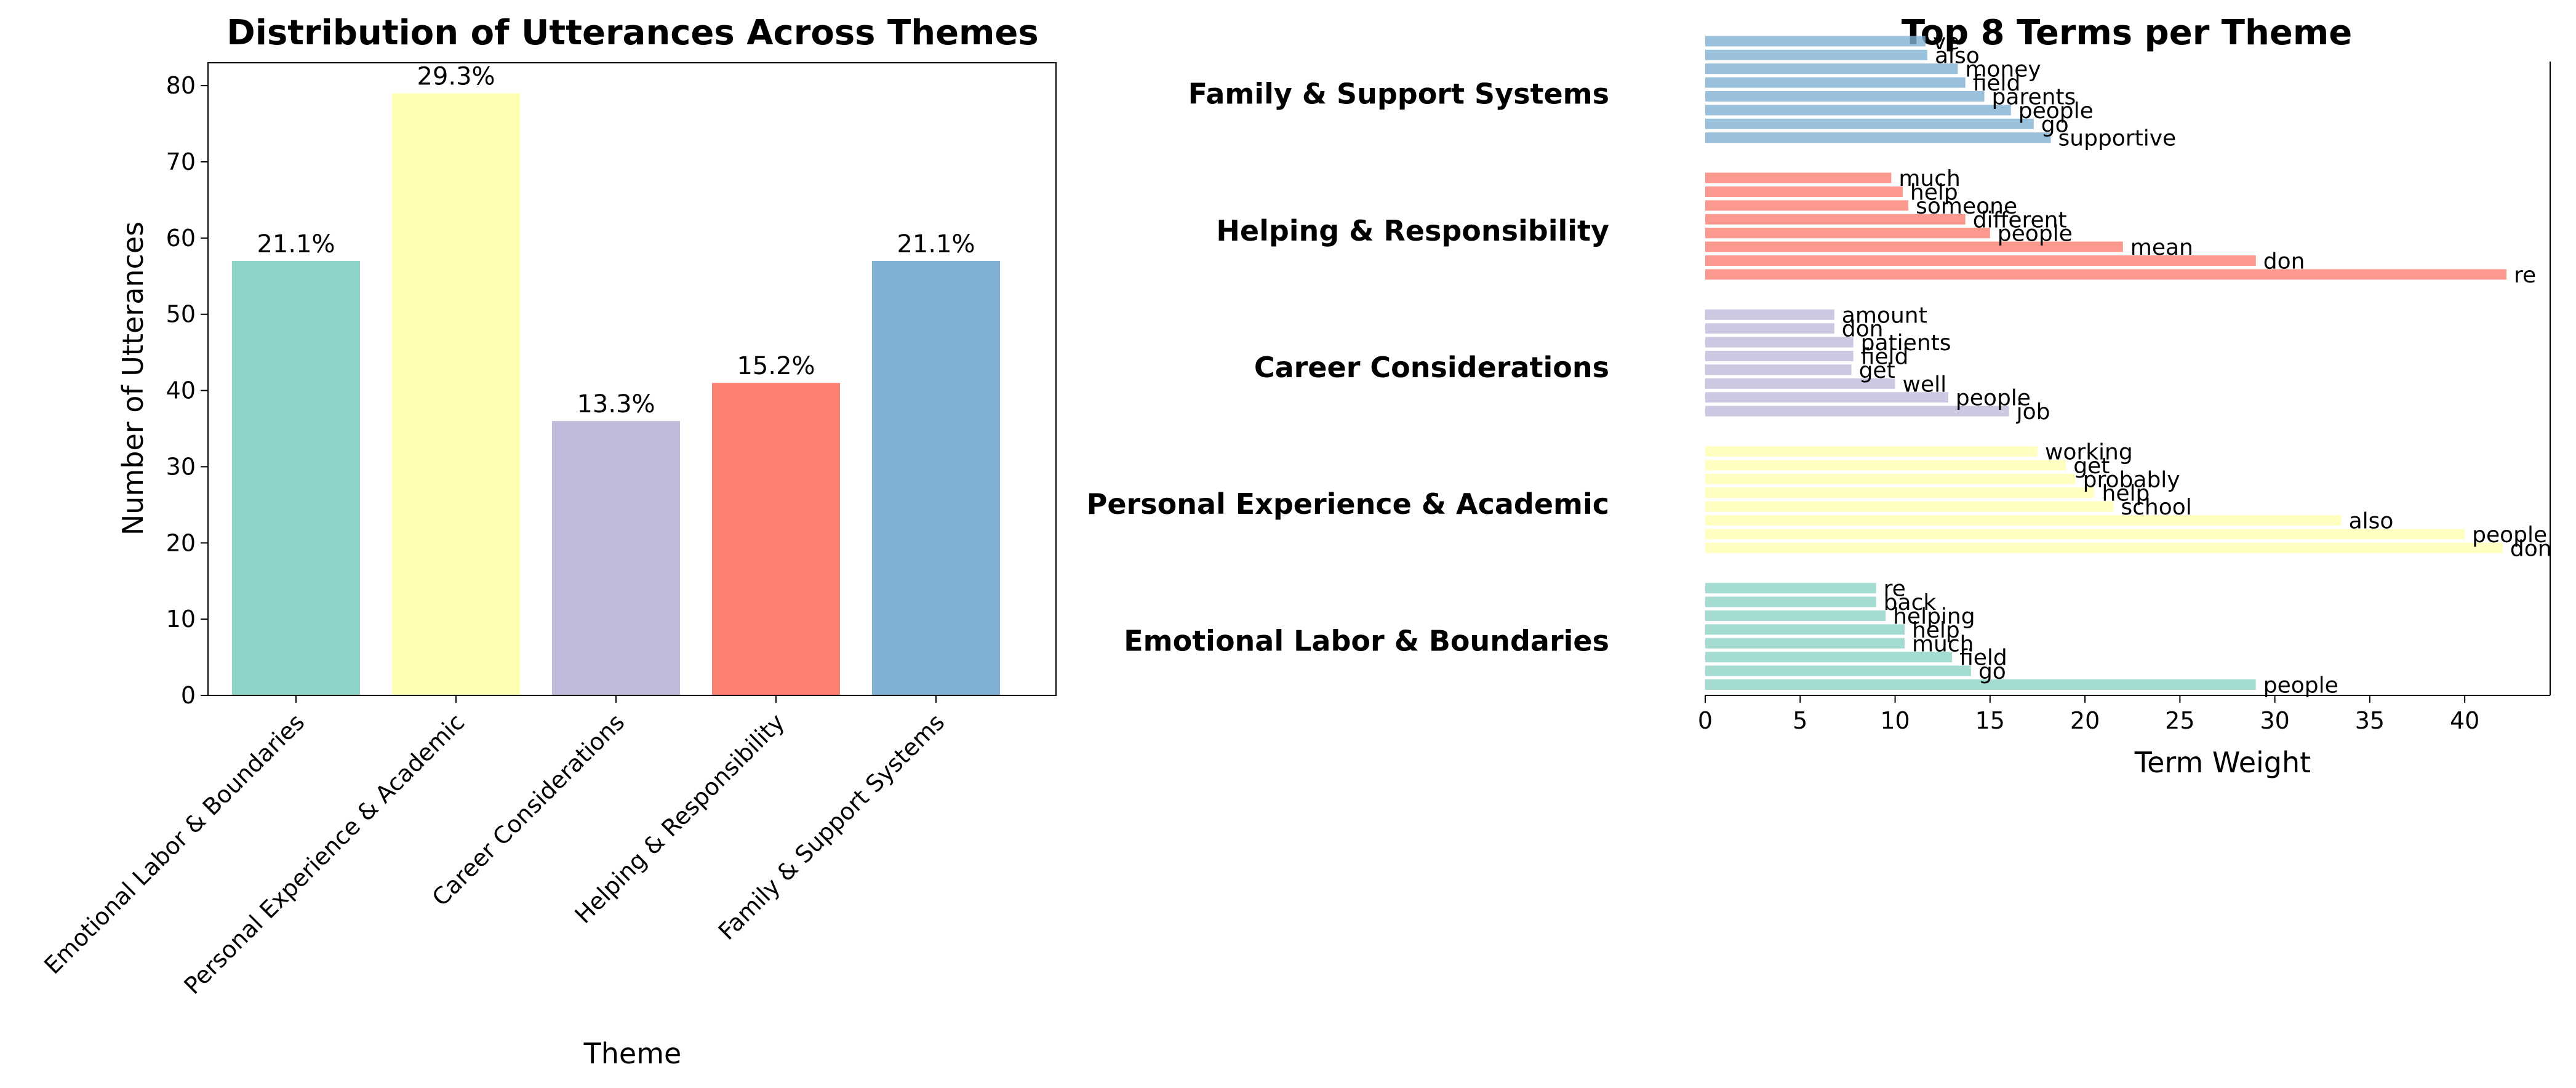 Image resolution: width=2576 pixels, height=1088 pixels. I want to click on term-label-3-7: don, so click(1863, 329).